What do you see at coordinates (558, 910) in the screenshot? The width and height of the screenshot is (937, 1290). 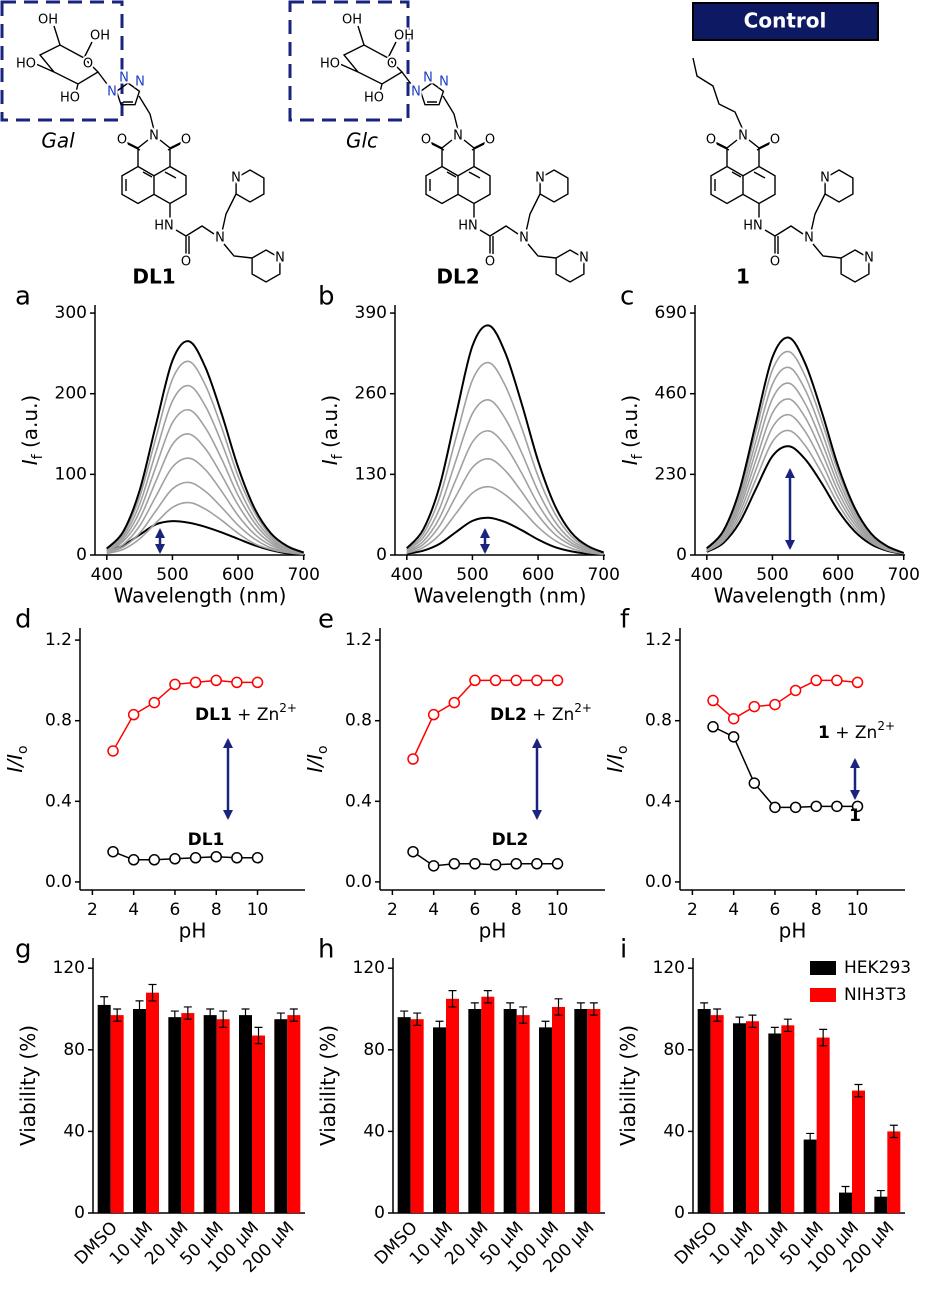 I see `x-tick-label: 10` at bounding box center [558, 910].